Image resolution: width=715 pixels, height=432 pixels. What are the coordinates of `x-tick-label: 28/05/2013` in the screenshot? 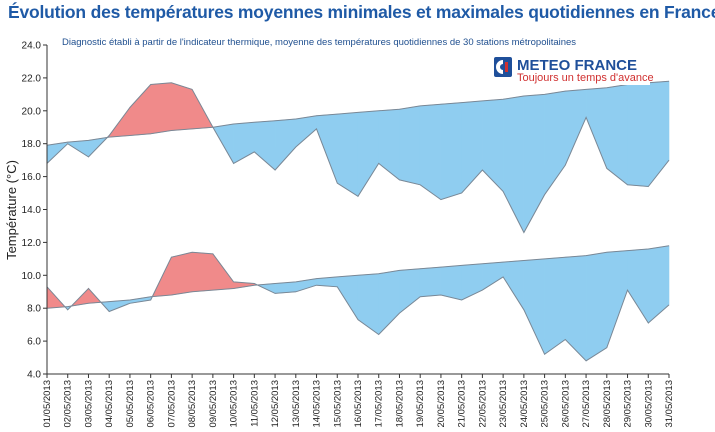 It's located at (607, 404).